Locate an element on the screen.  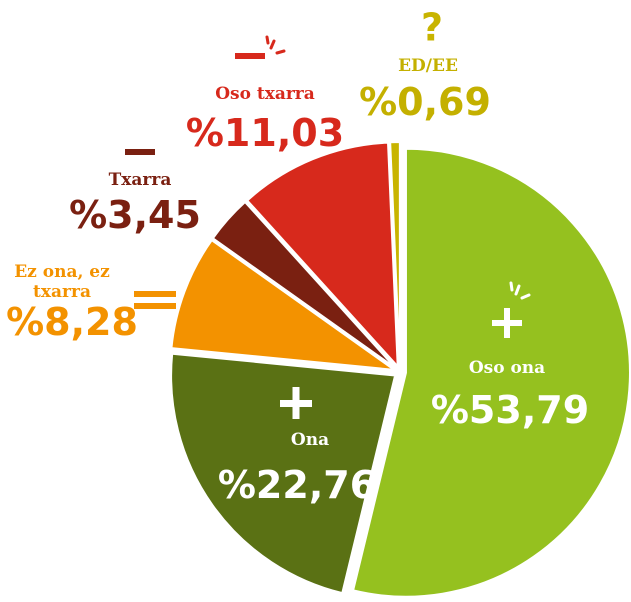
slice-name: Oso ona is located at coordinates (507, 368).